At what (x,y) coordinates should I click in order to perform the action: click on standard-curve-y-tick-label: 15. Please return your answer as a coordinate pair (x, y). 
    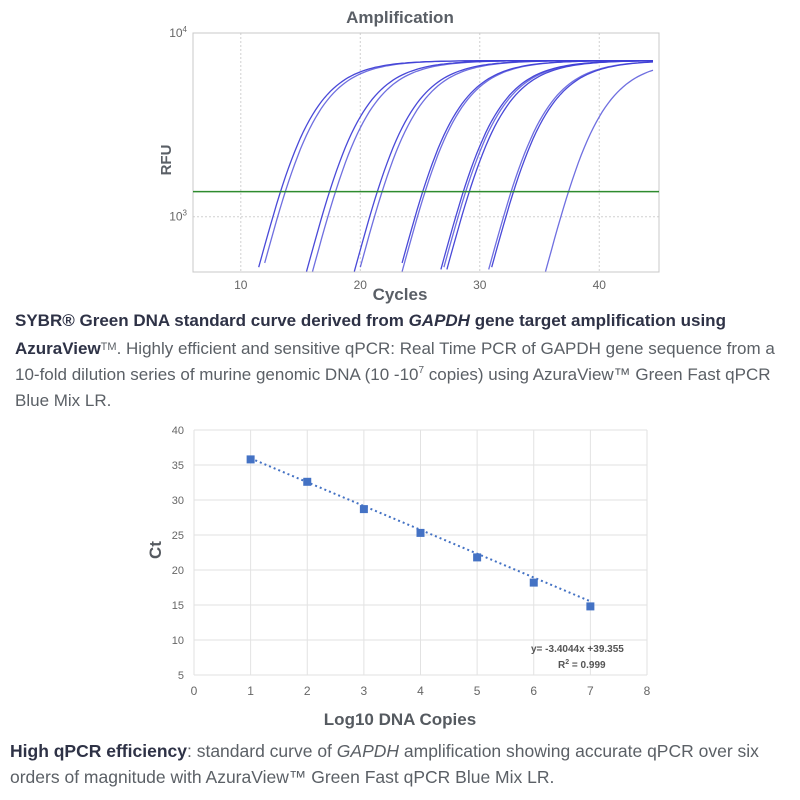
    Looking at the image, I should click on (178, 606).